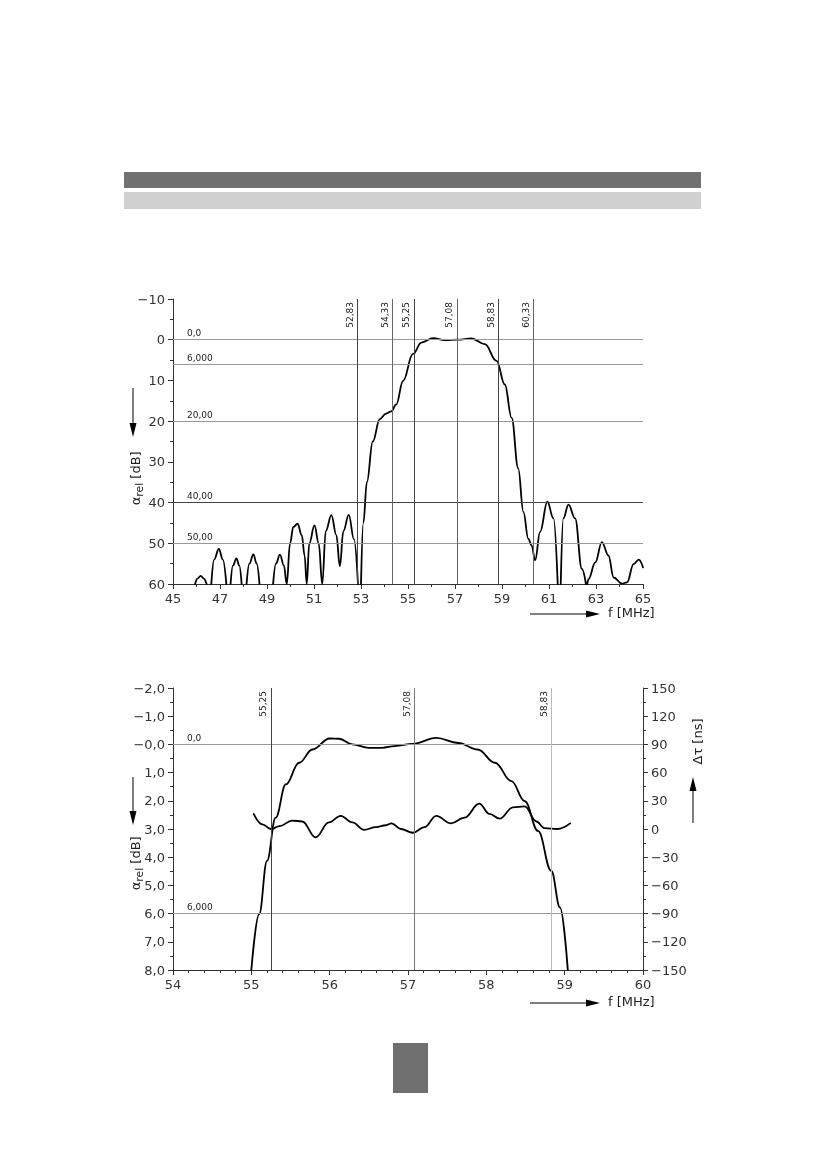 This screenshot has height=1169, width=826. Describe the element at coordinates (665, 914) in the screenshot. I see `y2-tick-label: −90` at that location.